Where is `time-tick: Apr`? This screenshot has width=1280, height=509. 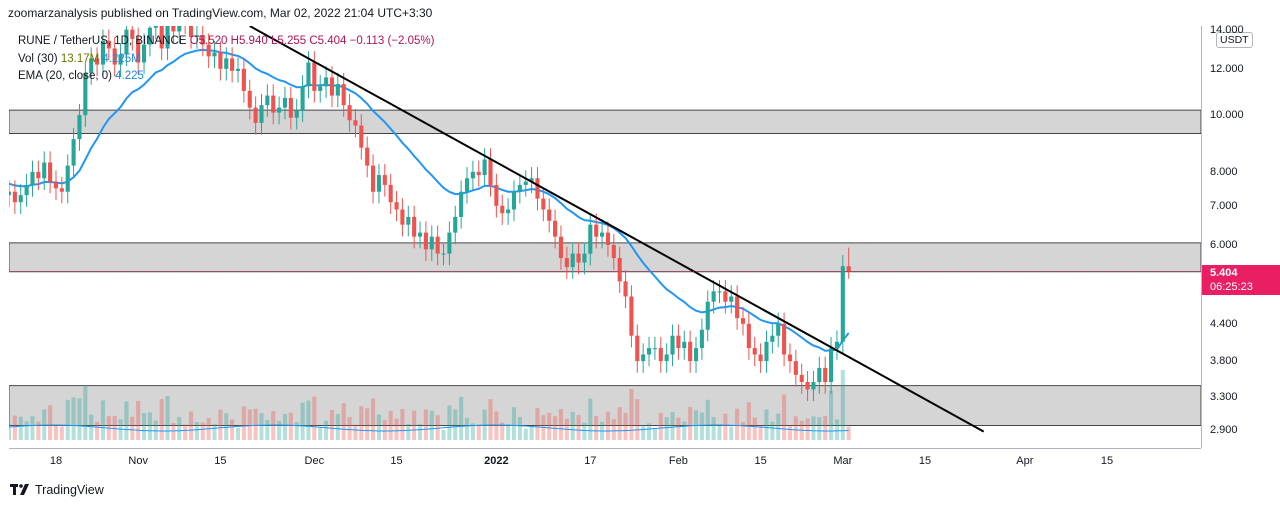
time-tick: Apr is located at coordinates (1025, 461).